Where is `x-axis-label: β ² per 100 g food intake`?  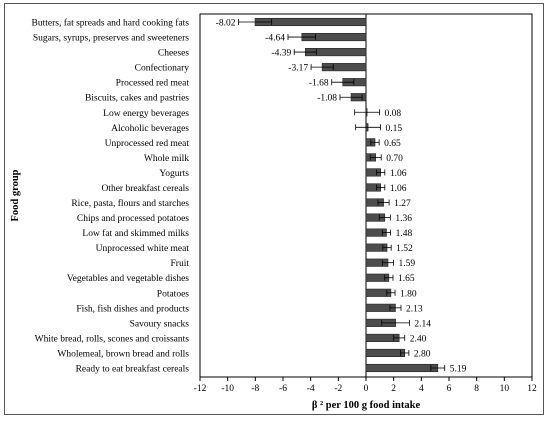 x-axis-label: β ² per 100 g food intake is located at coordinates (366, 405).